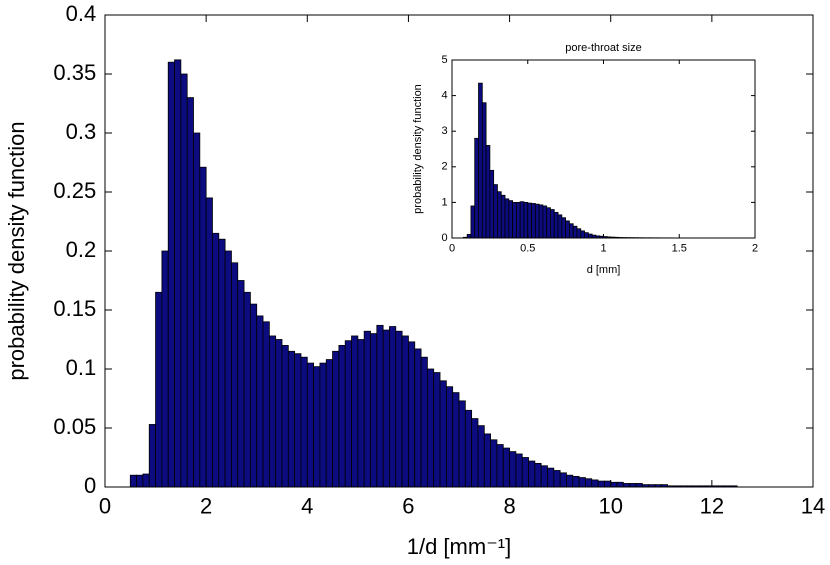 This screenshot has width=830, height=565. Describe the element at coordinates (74, 72) in the screenshot. I see `y-tick-label: 0.35` at that location.